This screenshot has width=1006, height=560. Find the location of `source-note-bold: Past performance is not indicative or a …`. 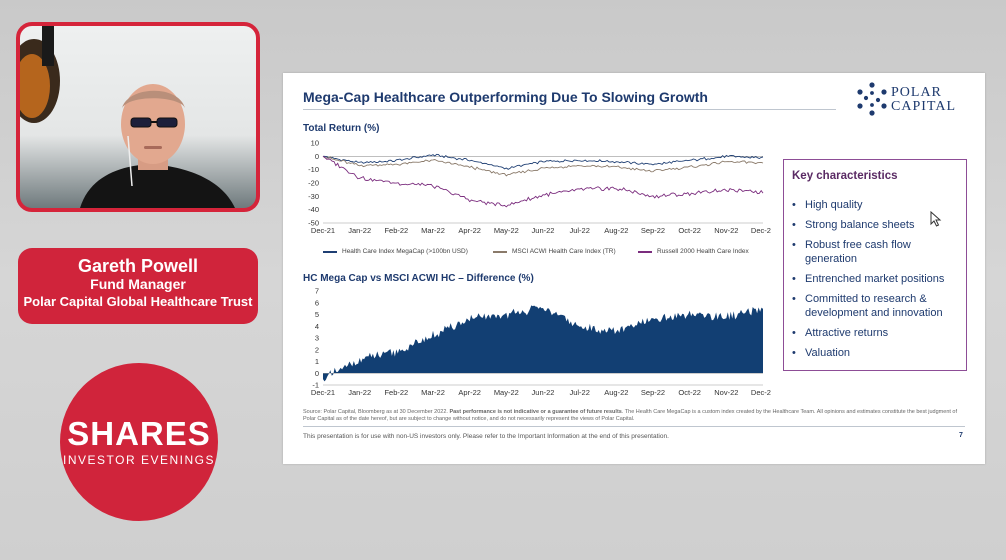

source-note-bold: Past performance is not indicative or a … is located at coordinates (535, 412).